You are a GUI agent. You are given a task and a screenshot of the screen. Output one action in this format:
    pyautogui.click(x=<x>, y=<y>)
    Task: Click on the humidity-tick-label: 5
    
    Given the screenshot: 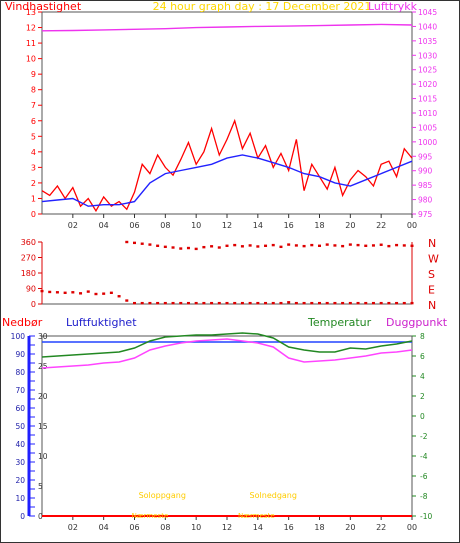 What is the action you would take?
    pyautogui.click(x=40, y=486)
    